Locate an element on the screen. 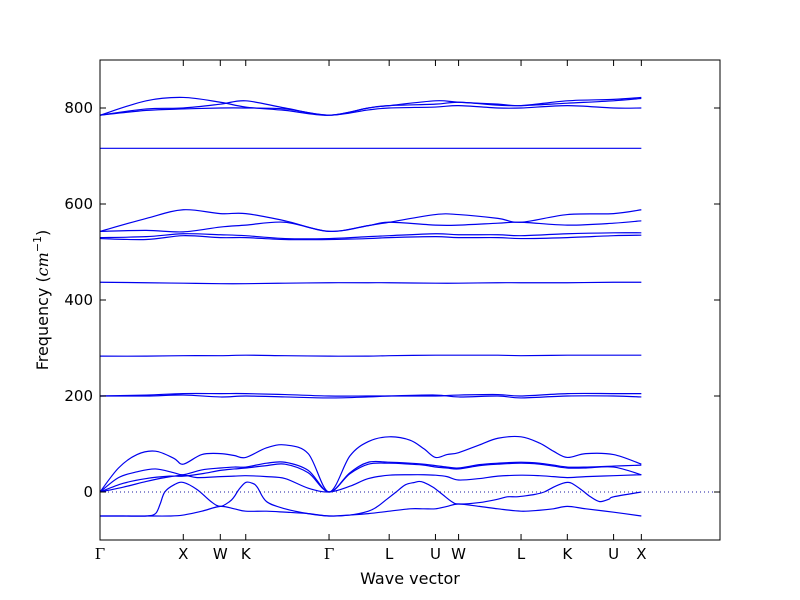  y-axis-title: Frequency (cm−1) is located at coordinates (41, 300).